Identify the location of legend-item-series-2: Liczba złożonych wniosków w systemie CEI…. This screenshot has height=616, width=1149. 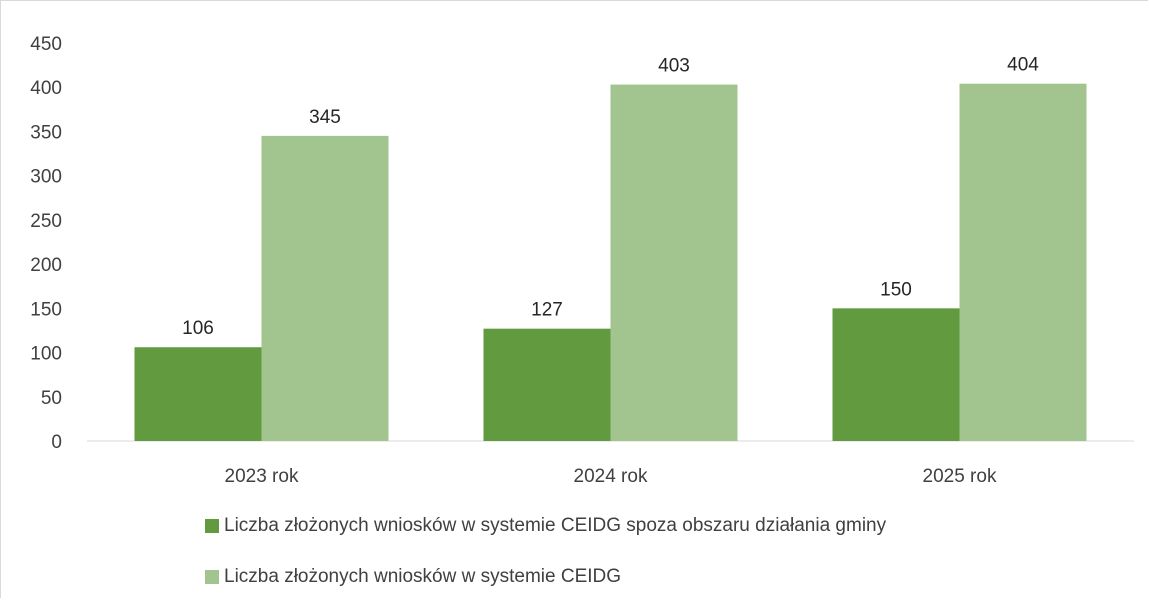
(545, 577).